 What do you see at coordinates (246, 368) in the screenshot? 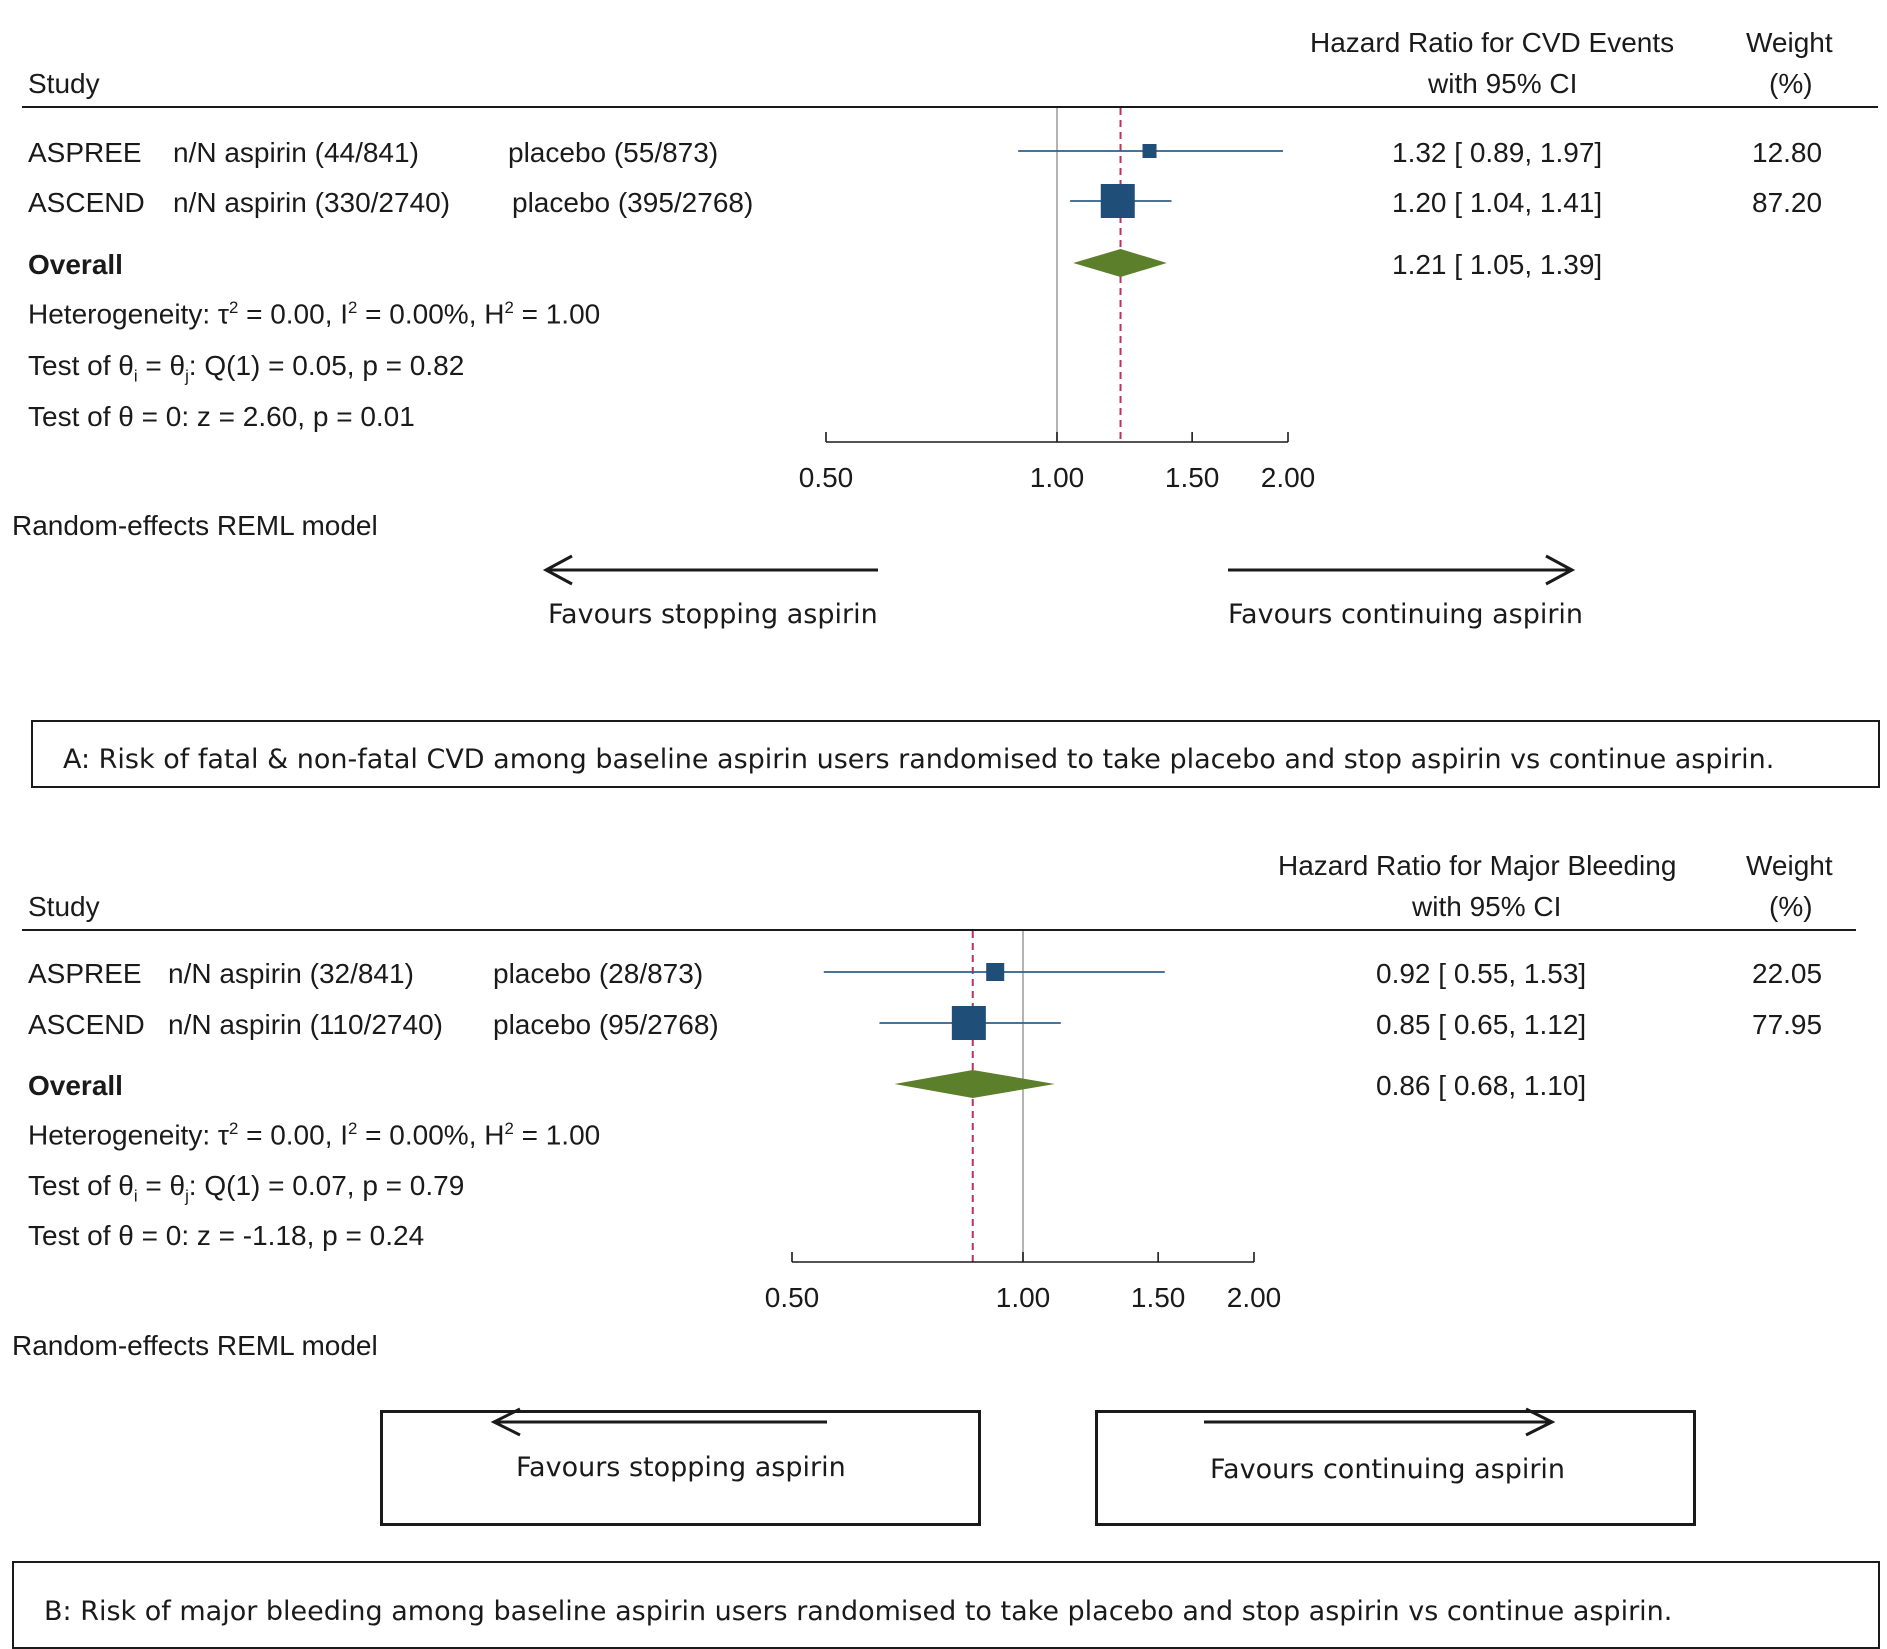
I see `test-theta-equal: Test of θi = θj: Q(1) = 0.05, p = 0.82` at bounding box center [246, 368].